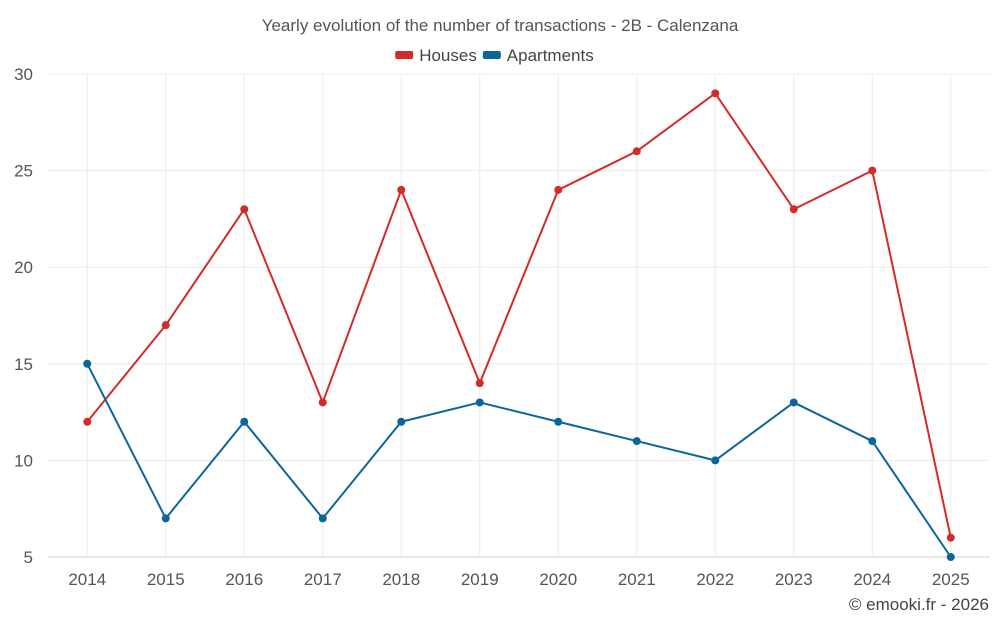 Image resolution: width=1000 pixels, height=625 pixels. What do you see at coordinates (87, 579) in the screenshot?
I see `x-tick-label: 2014` at bounding box center [87, 579].